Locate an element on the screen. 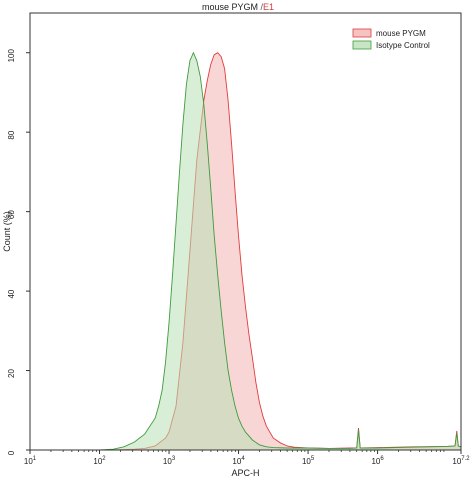  x-tick-label: 10⁶ is located at coordinates (377, 461).